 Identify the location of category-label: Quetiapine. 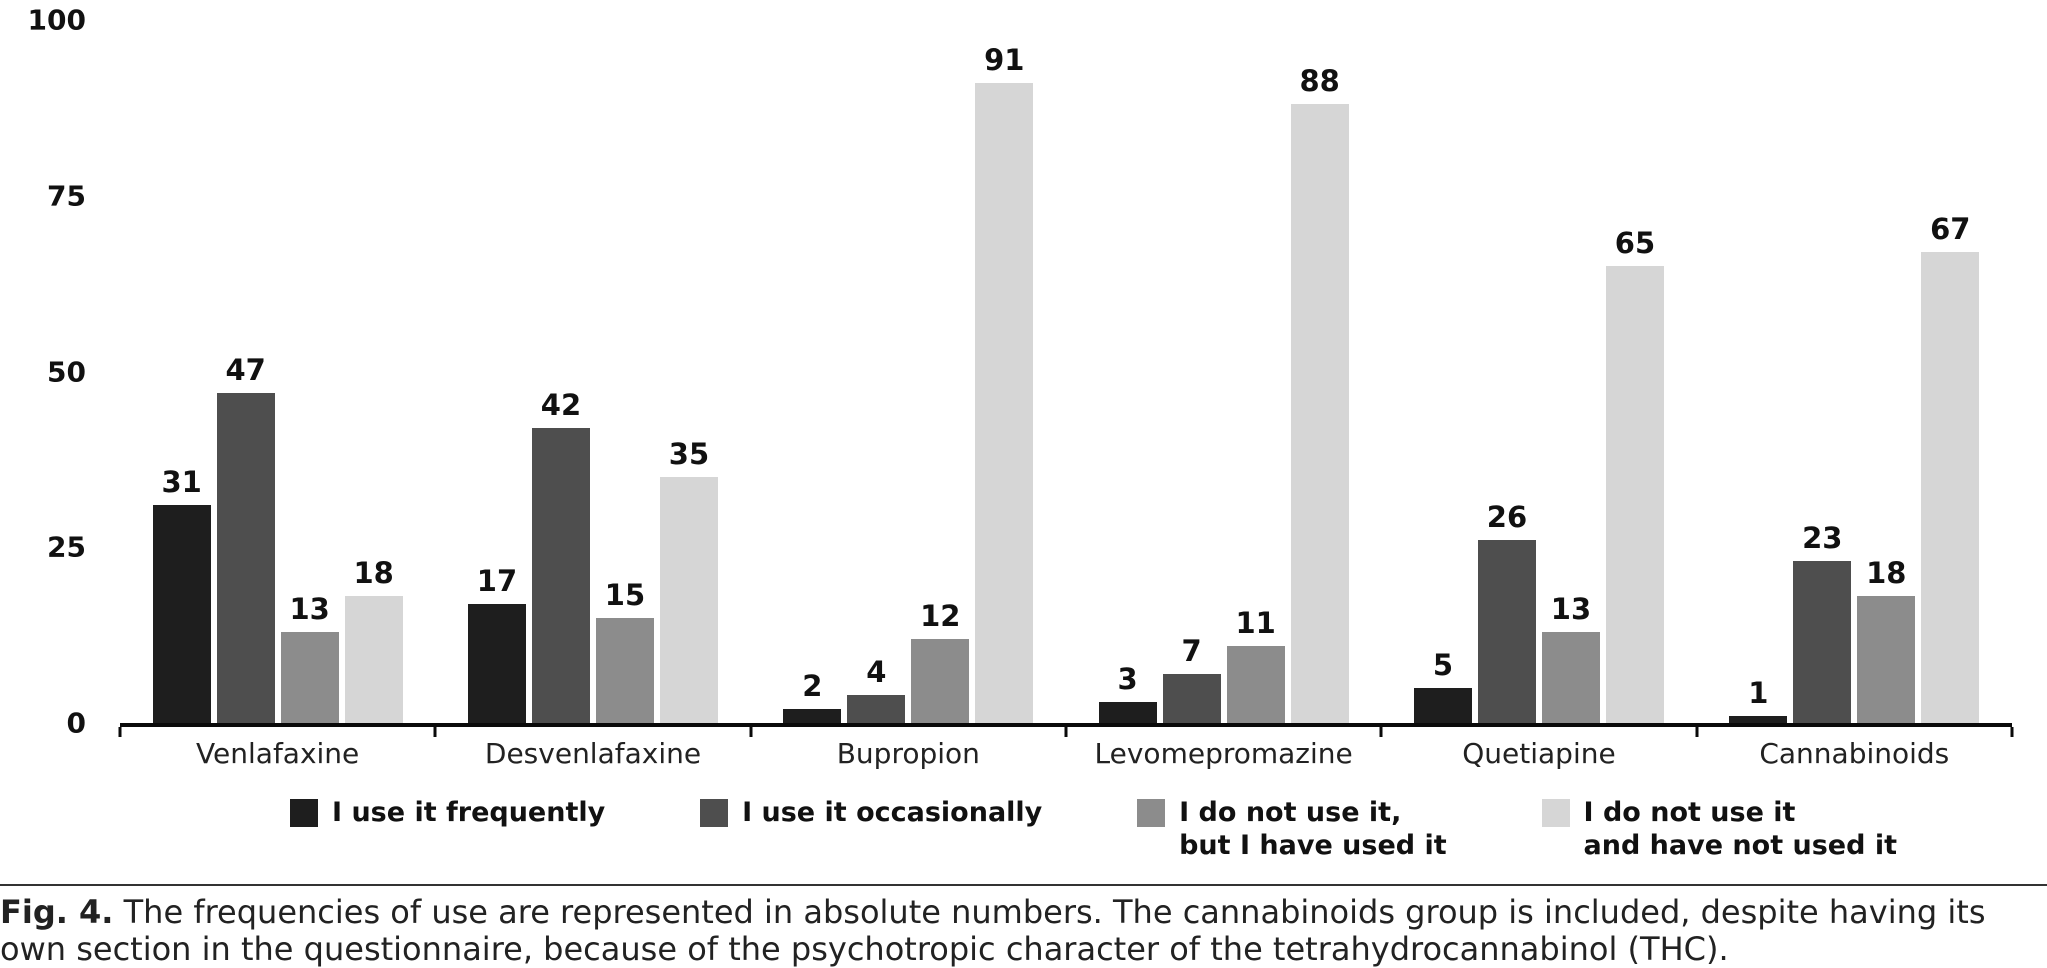
(1539, 753).